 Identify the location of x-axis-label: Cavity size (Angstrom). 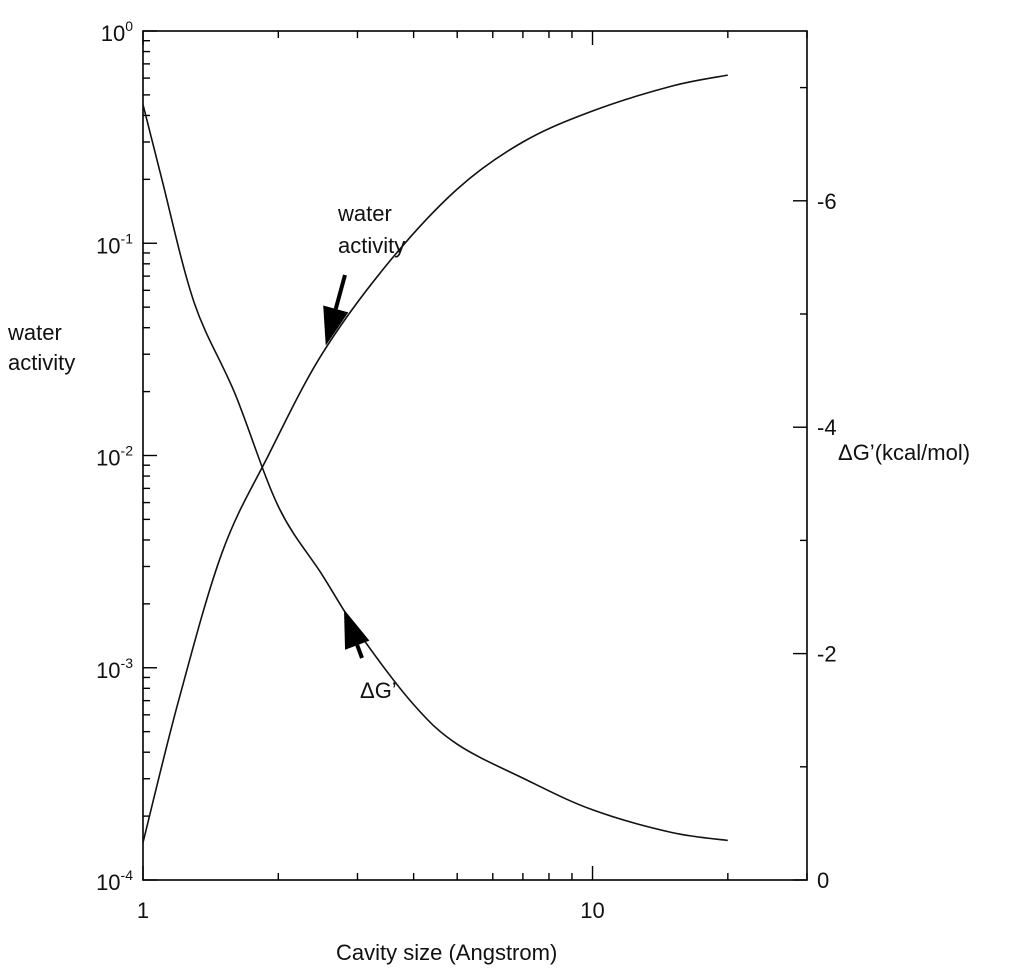
(447, 952).